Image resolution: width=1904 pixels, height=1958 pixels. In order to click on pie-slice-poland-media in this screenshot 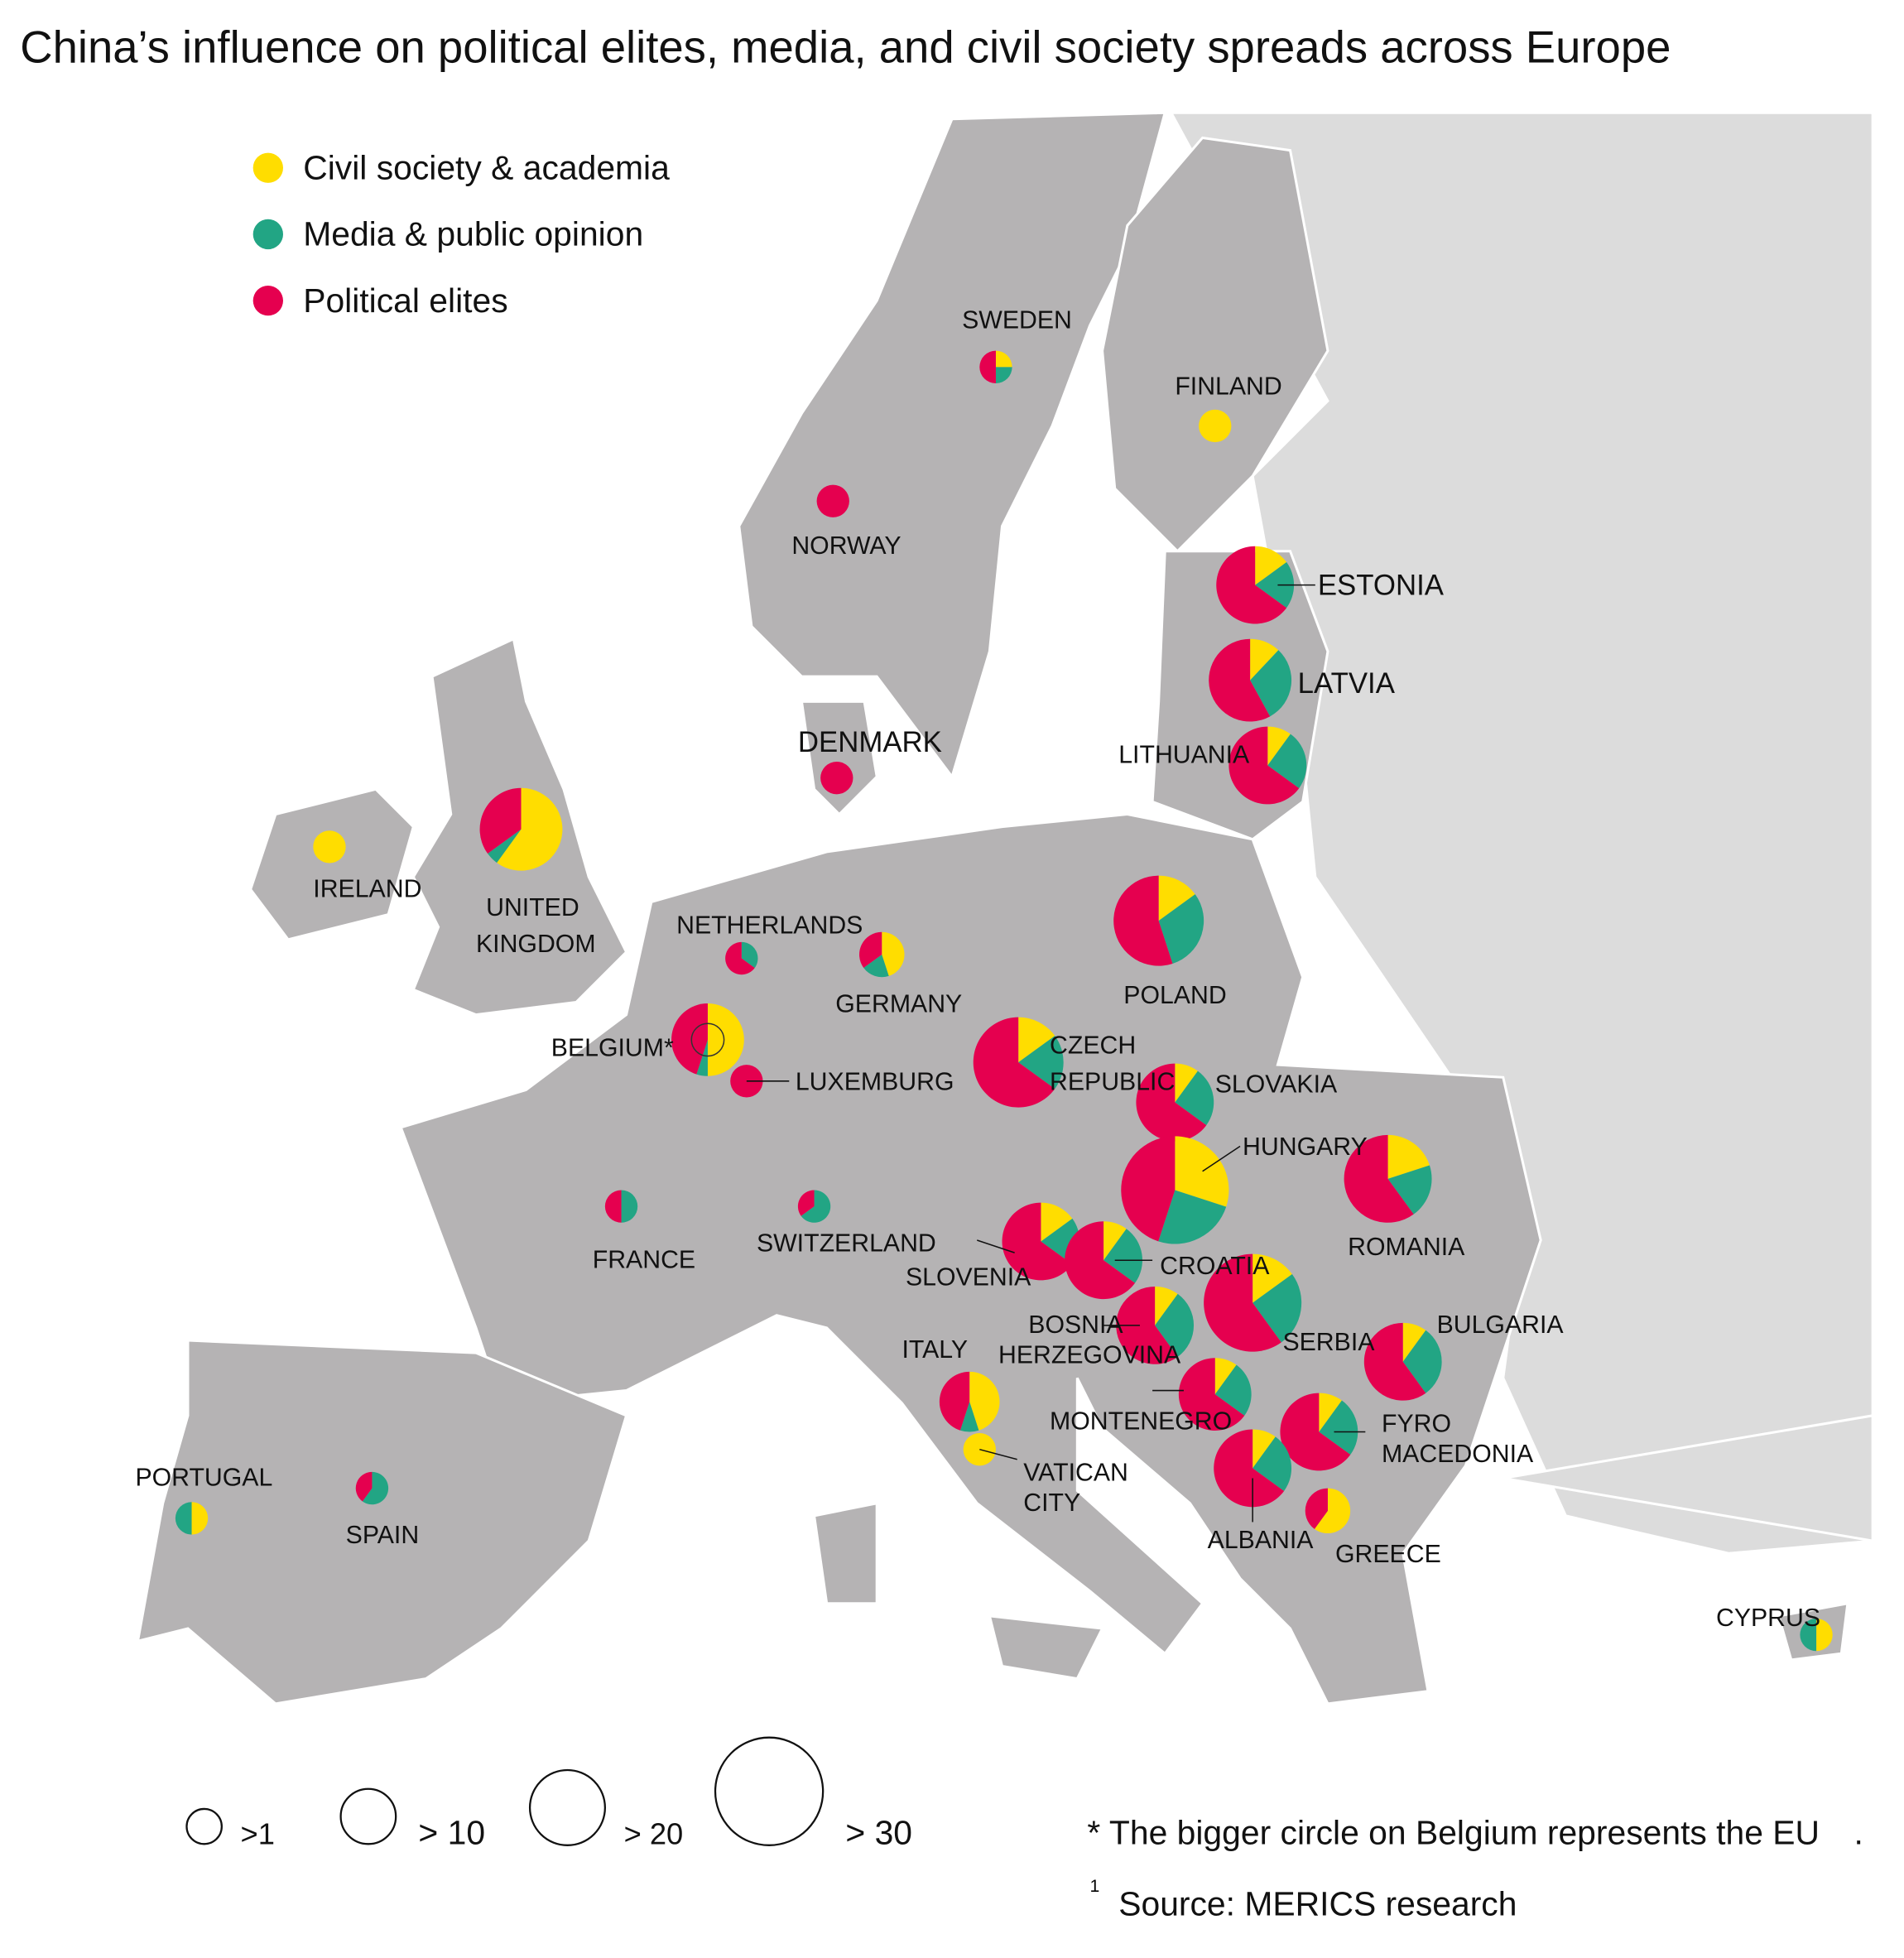, I will do `click(1181, 929)`.